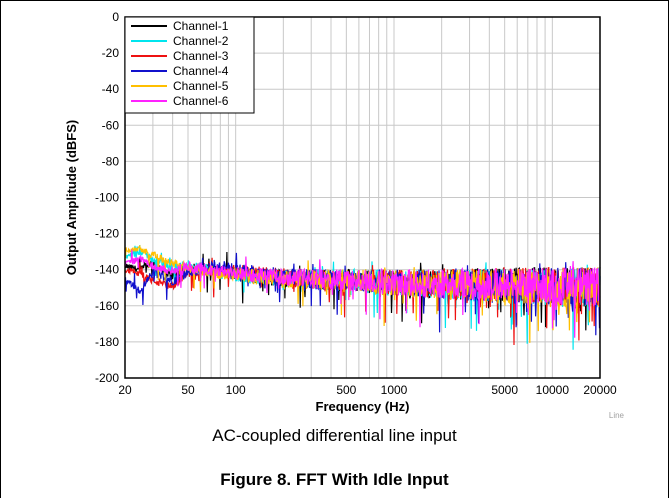  What do you see at coordinates (107, 234) in the screenshot?
I see `y-tick-label: -120` at bounding box center [107, 234].